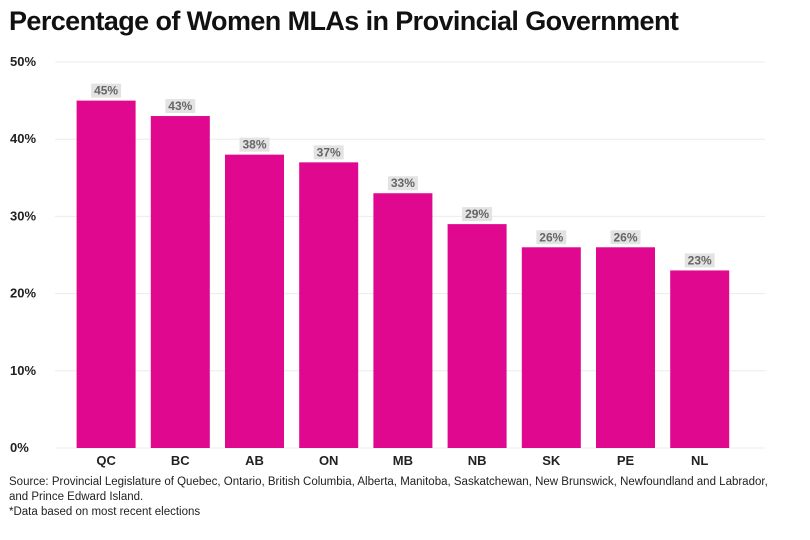  What do you see at coordinates (19, 447) in the screenshot?
I see `y-tick-label: 0%` at bounding box center [19, 447].